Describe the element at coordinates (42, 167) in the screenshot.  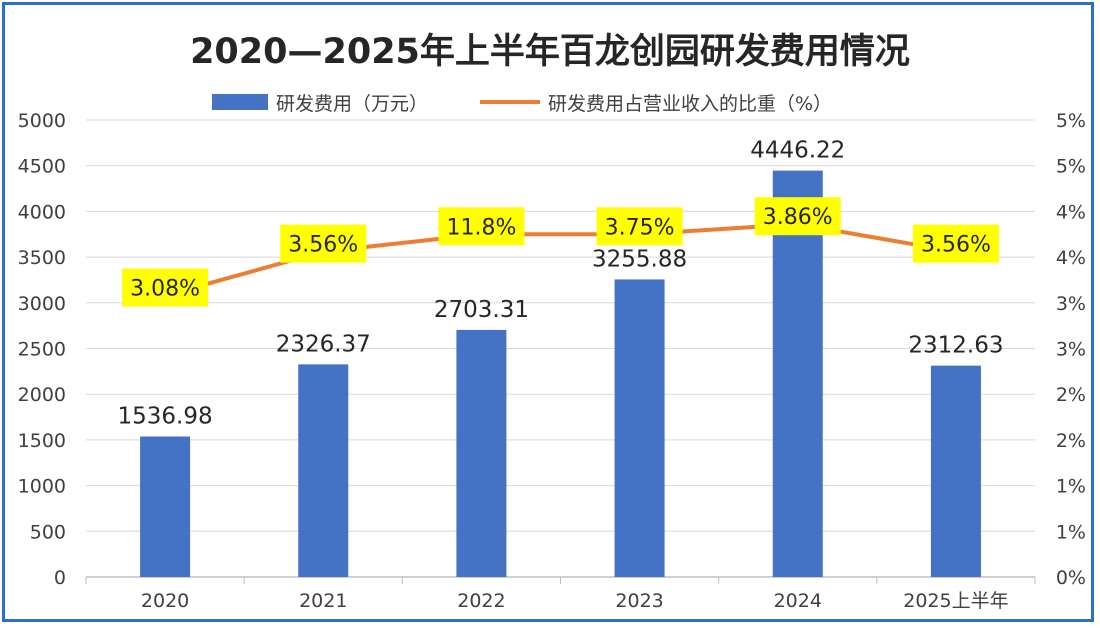
I see `y-left-tick-label: 4500` at that location.